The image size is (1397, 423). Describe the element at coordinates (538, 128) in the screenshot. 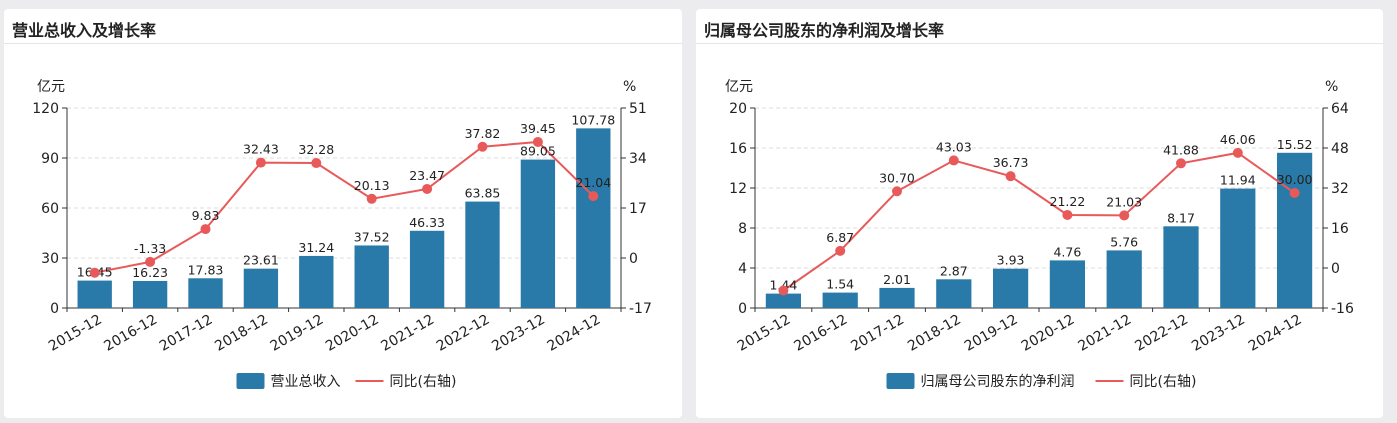

I see `growth-value-label: 39.45` at that location.